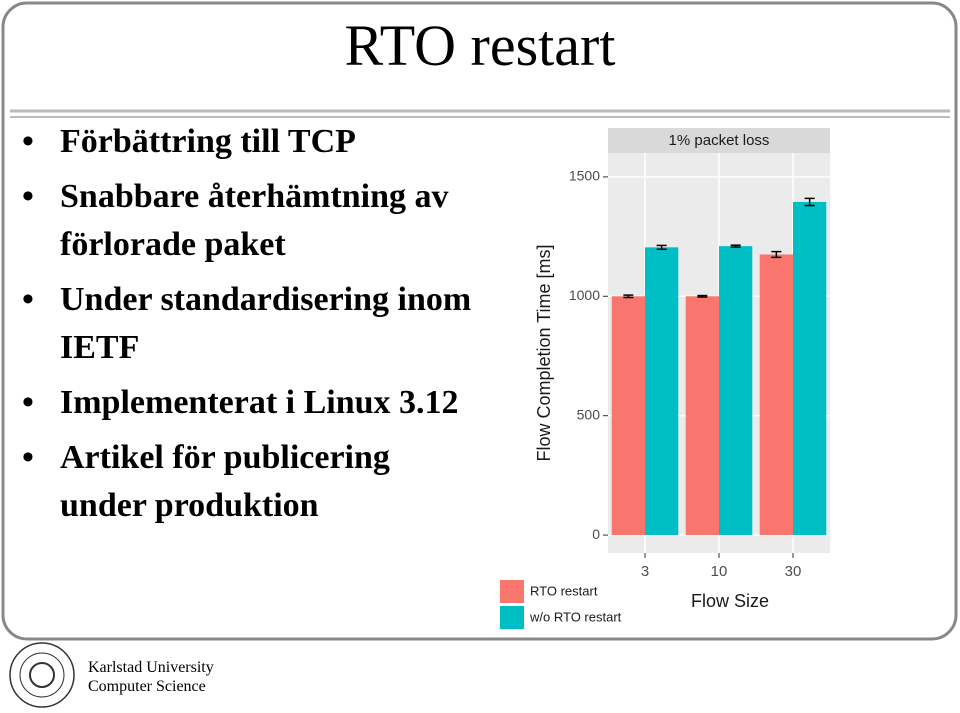 This screenshot has height=713, width=960. I want to click on bullet: Artikel för publicering under produktion, so click(247, 482).